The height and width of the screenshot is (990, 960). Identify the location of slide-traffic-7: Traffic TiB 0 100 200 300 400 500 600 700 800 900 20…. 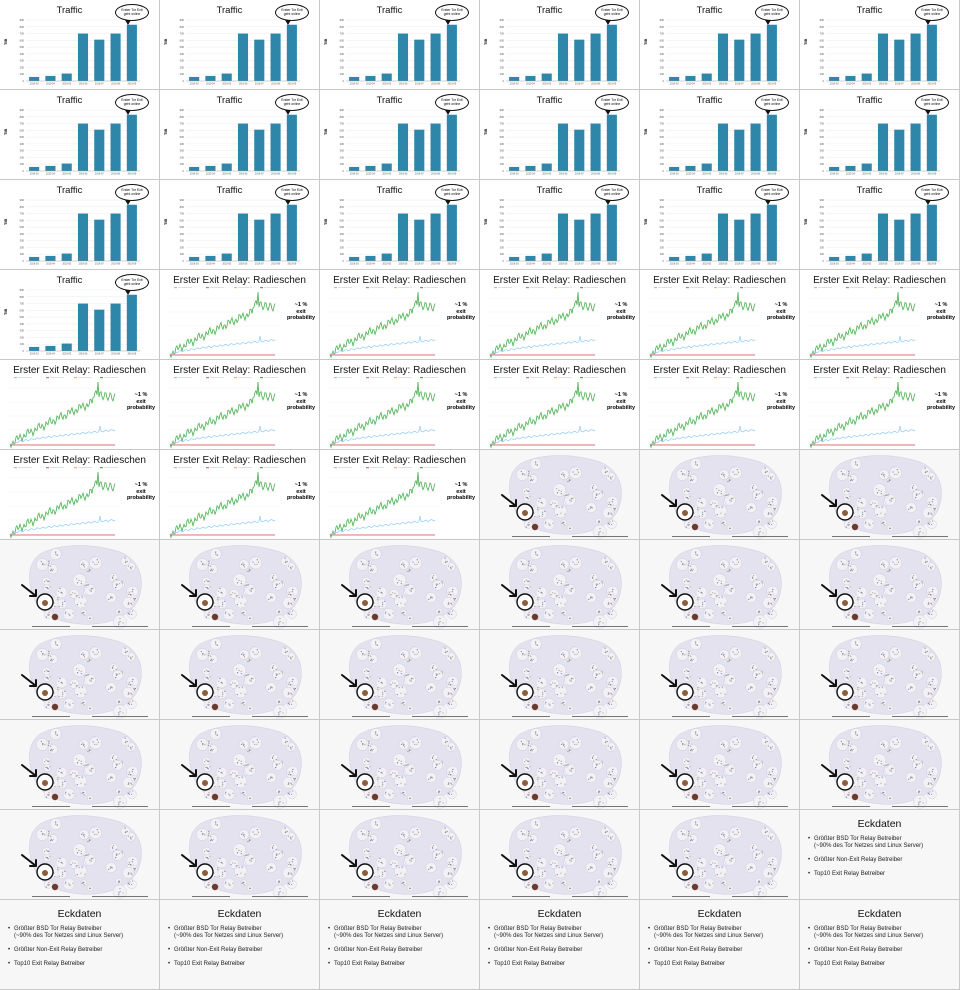
(240, 135).